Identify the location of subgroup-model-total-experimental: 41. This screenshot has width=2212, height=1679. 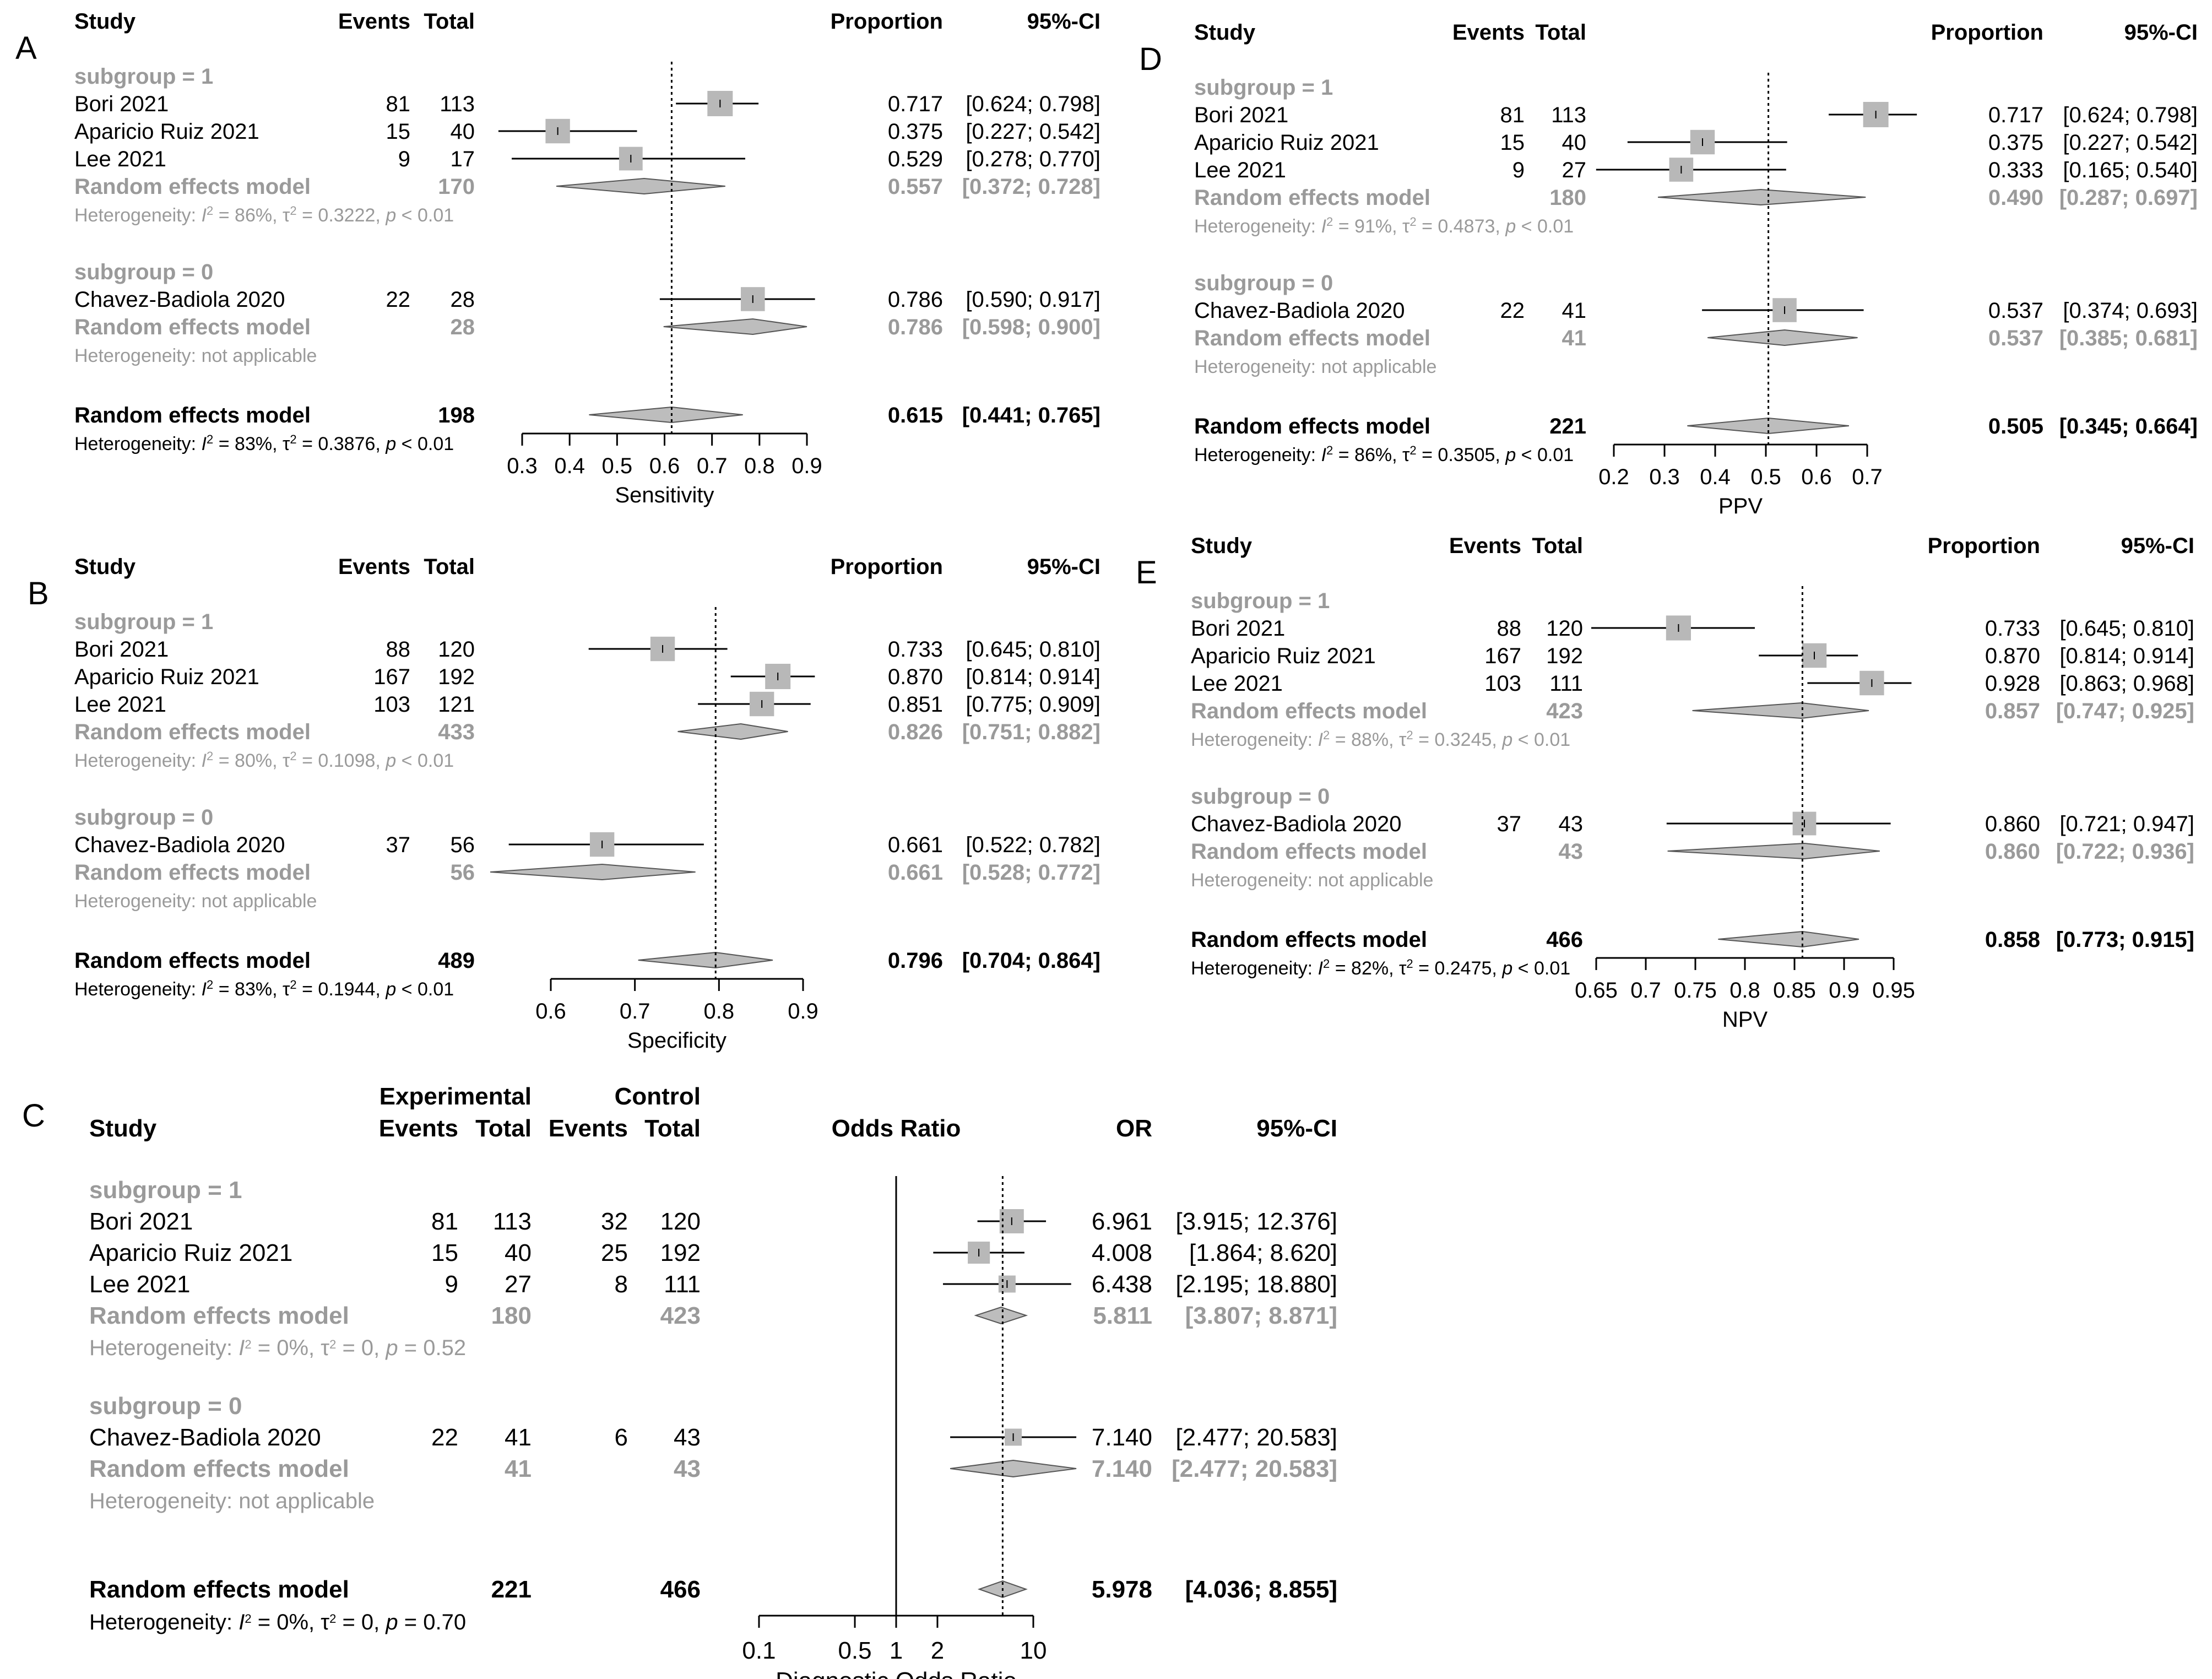
(518, 1468).